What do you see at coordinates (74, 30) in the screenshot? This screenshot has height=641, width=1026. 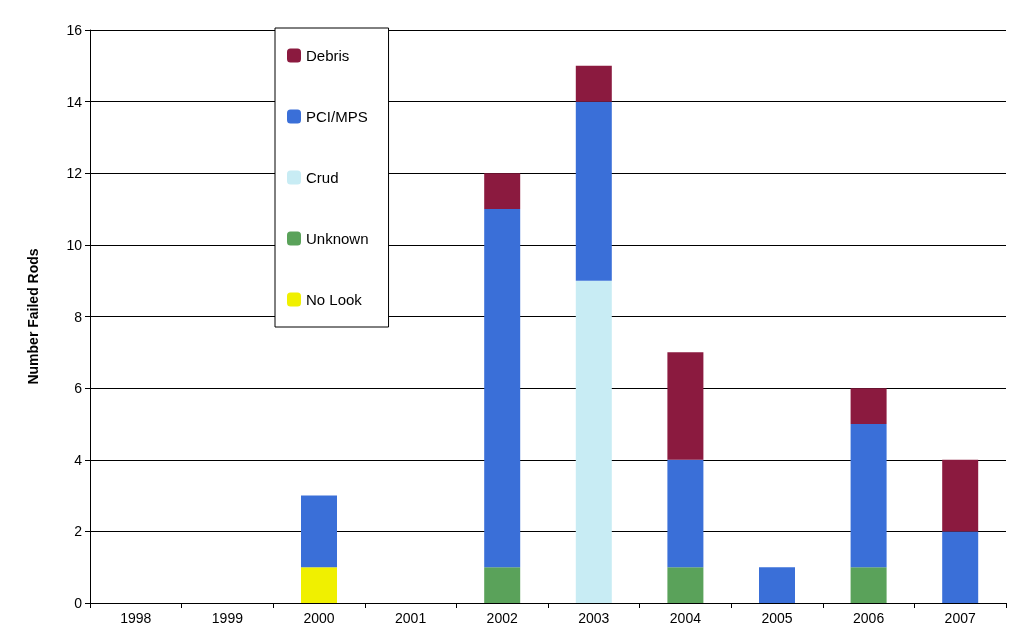 I see `y-tick-label: 16` at bounding box center [74, 30].